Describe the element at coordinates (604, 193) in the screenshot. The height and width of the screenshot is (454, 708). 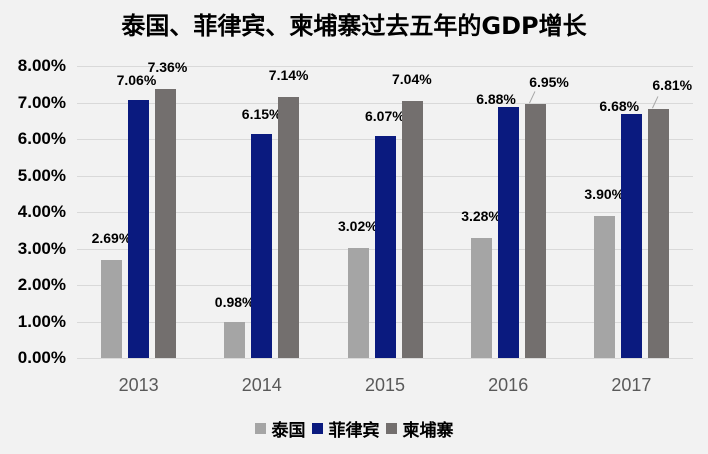
I see `data-label: 3.90%` at that location.